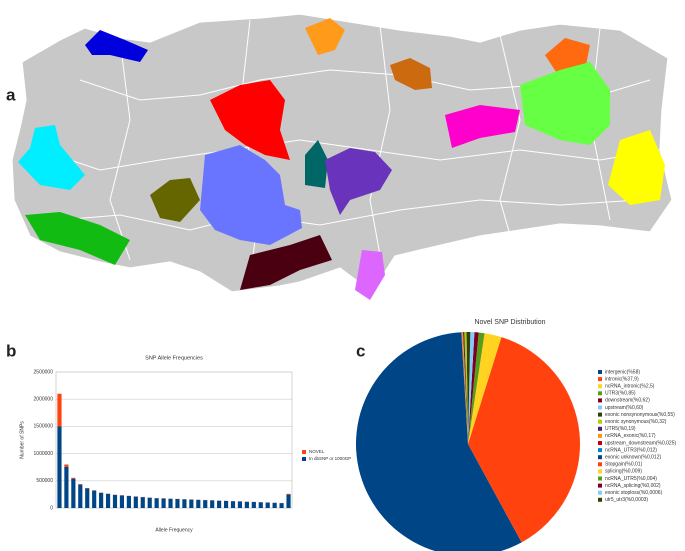 Image resolution: width=685 pixels, height=551 pixels. I want to click on legend-label: exonic unknown(%0,012), so click(633, 458).